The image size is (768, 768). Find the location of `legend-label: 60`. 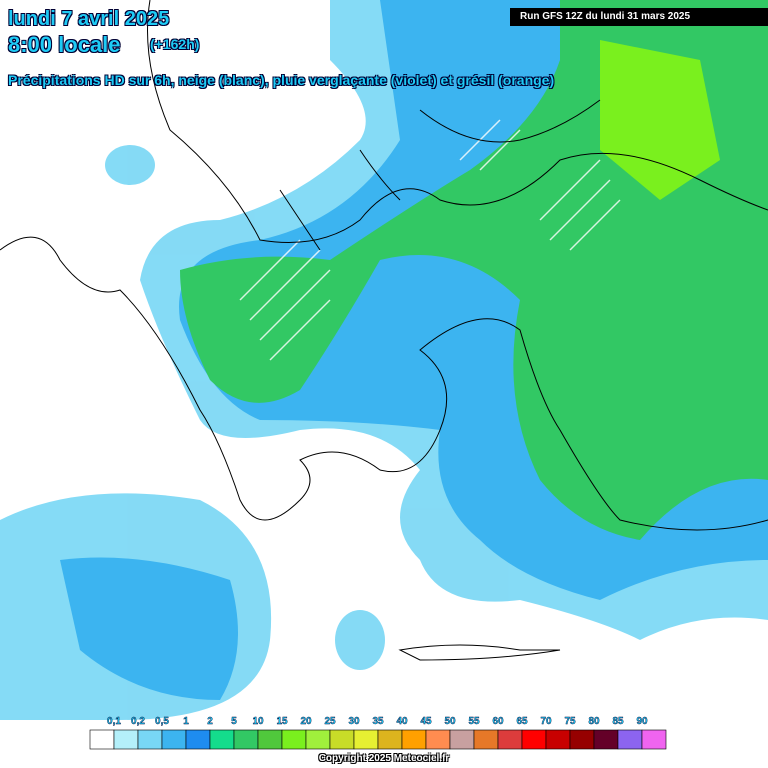

legend-label: 60 is located at coordinates (498, 721).